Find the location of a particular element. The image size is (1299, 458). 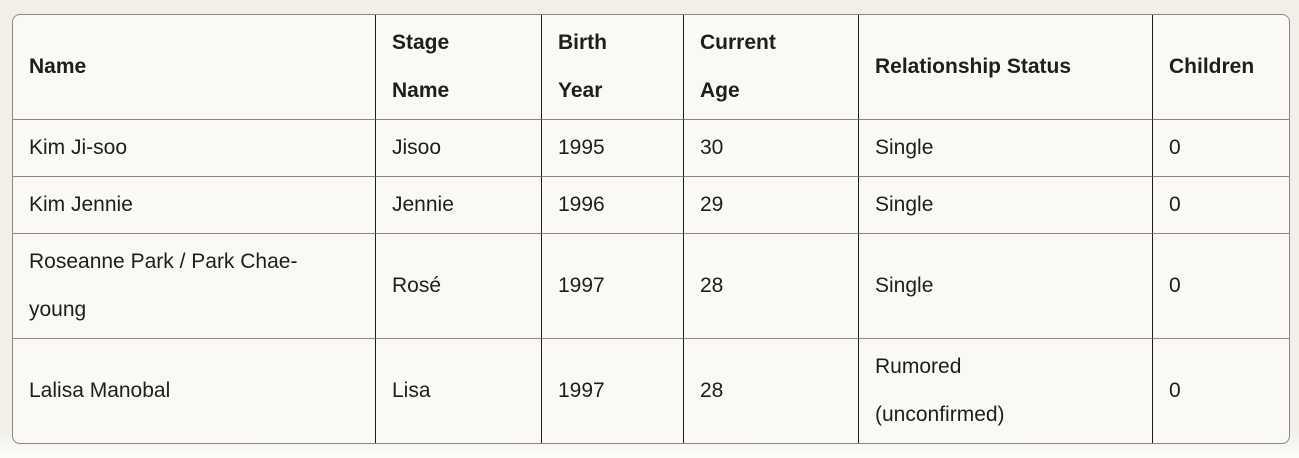

table-row: Kim Jennie Jennie 1996 29 Single 0 is located at coordinates (651, 205).